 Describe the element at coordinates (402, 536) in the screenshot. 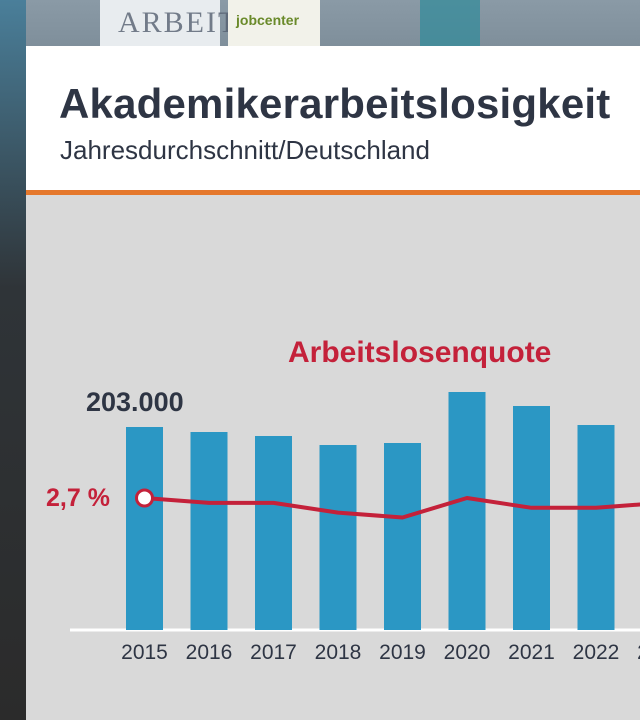

I see `bar-2019` at that location.